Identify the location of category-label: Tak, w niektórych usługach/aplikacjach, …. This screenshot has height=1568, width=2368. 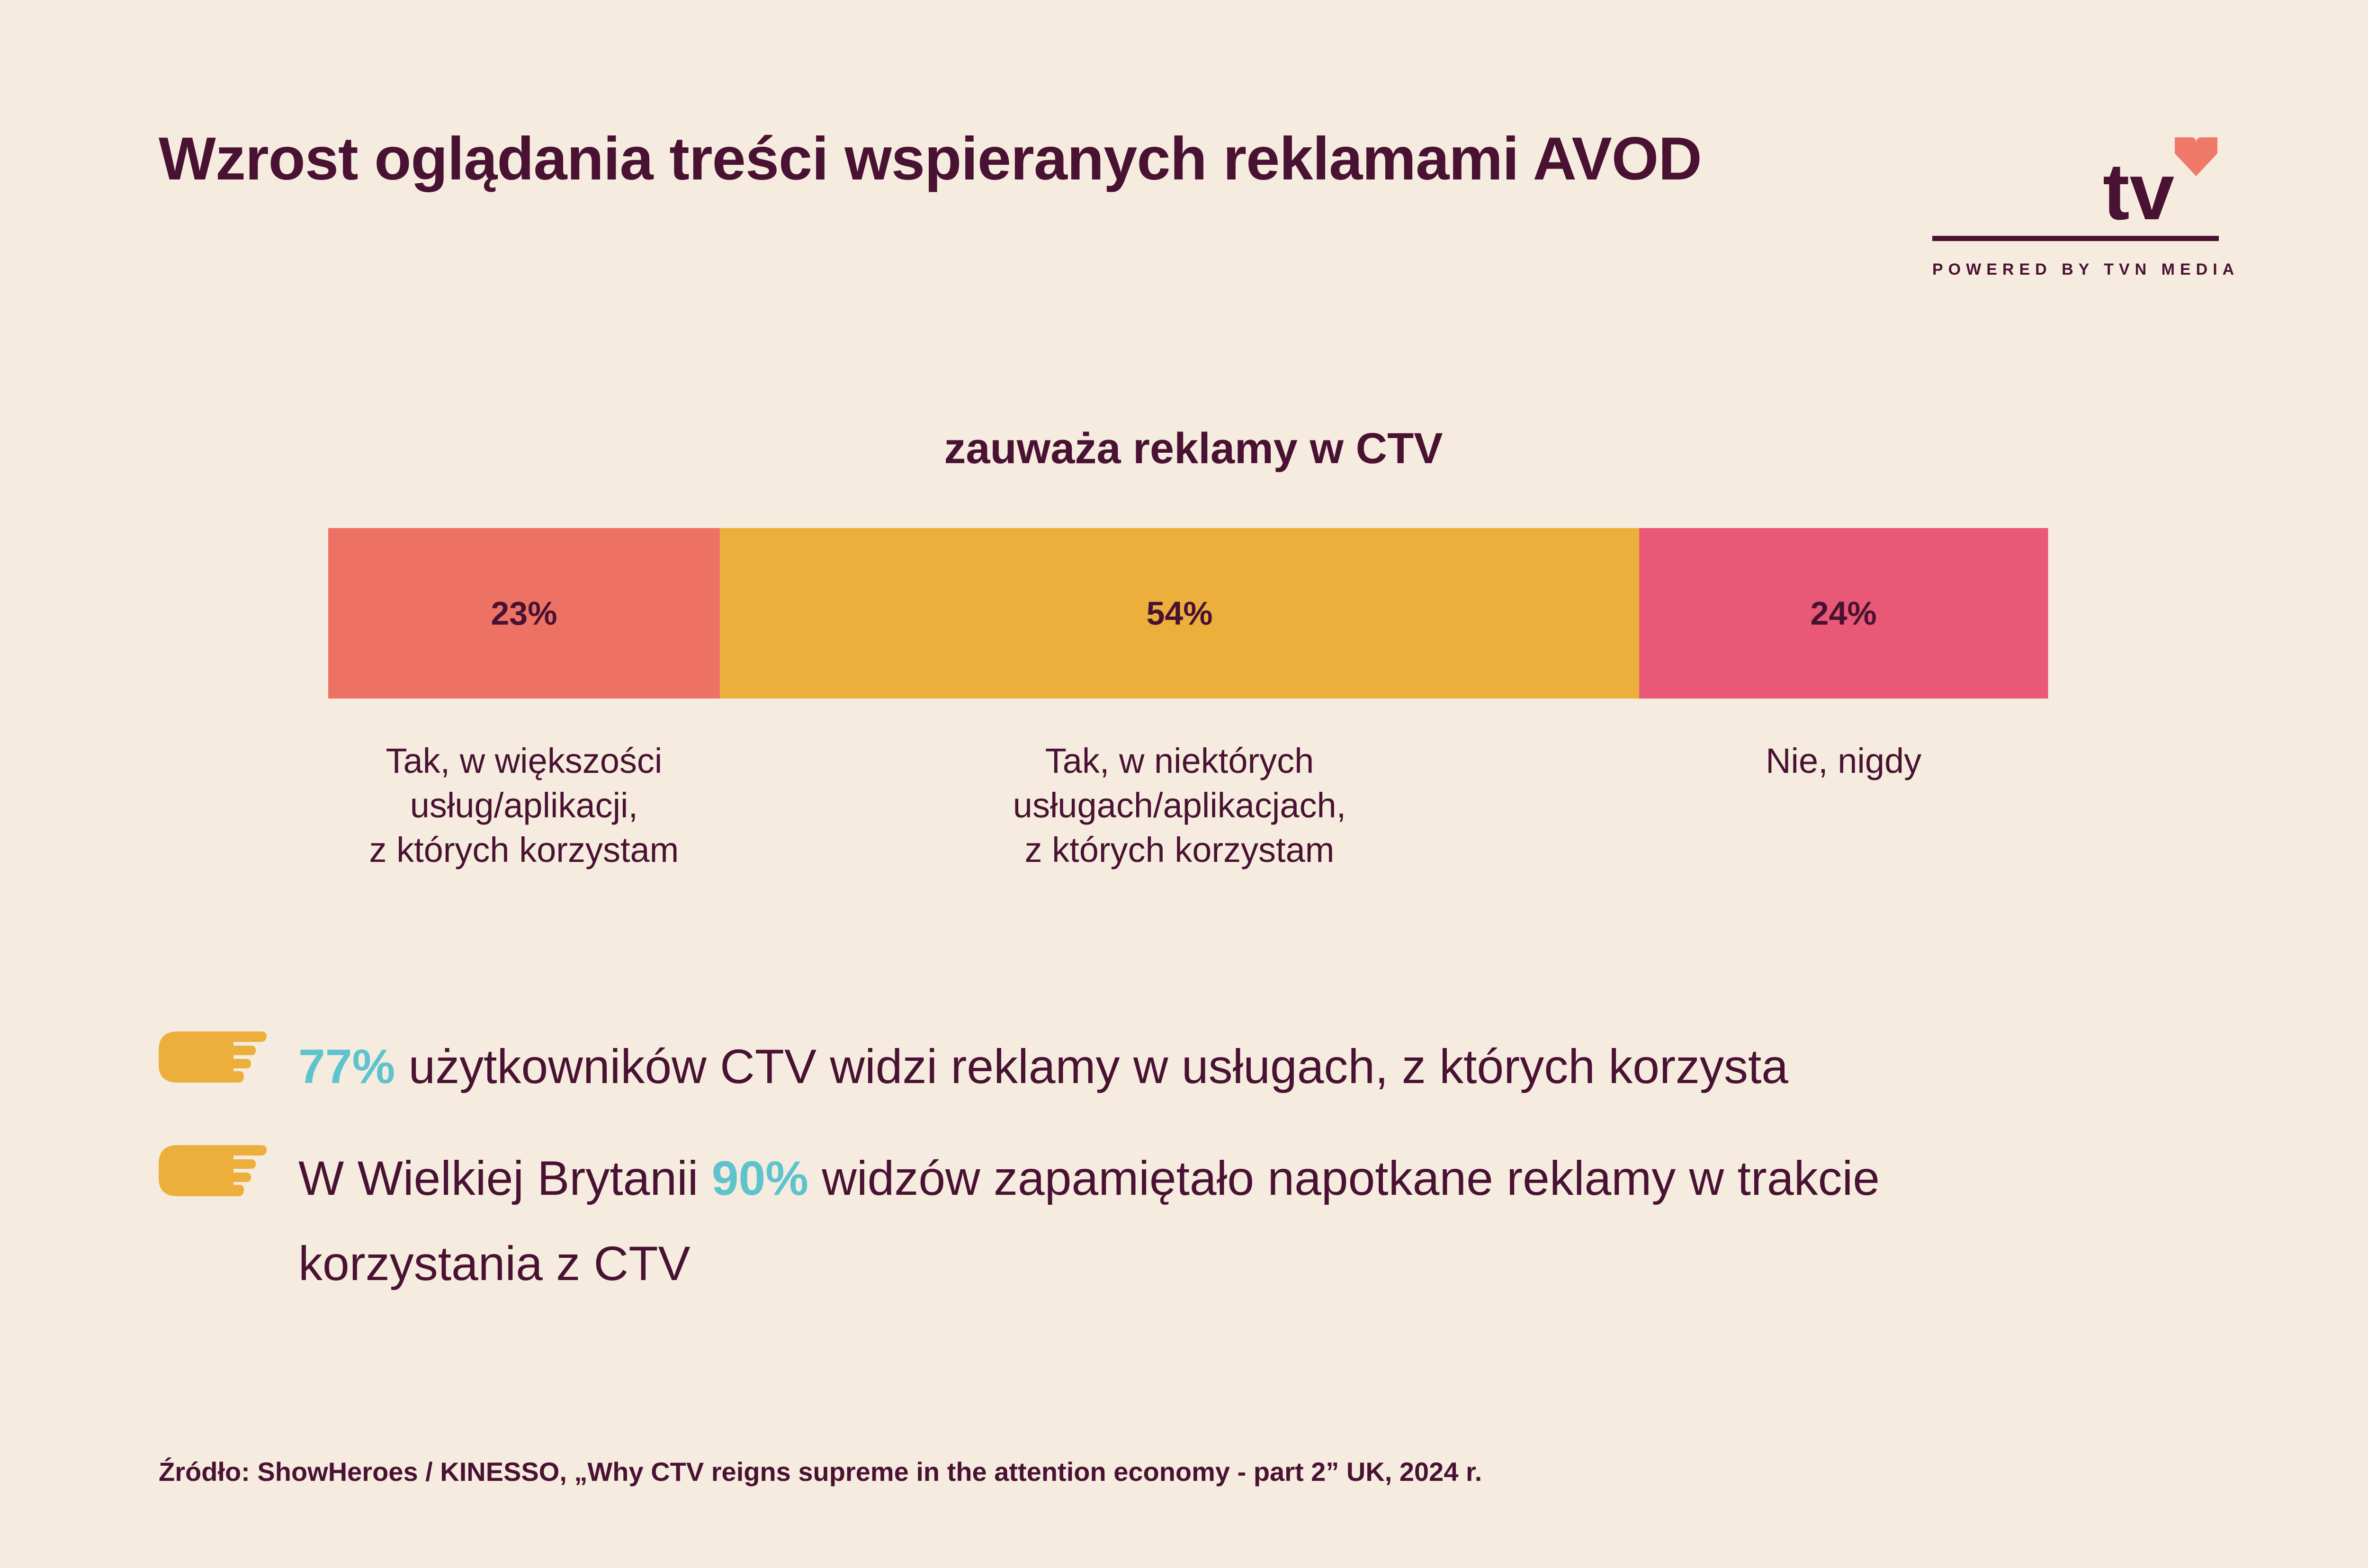
(1179, 805).